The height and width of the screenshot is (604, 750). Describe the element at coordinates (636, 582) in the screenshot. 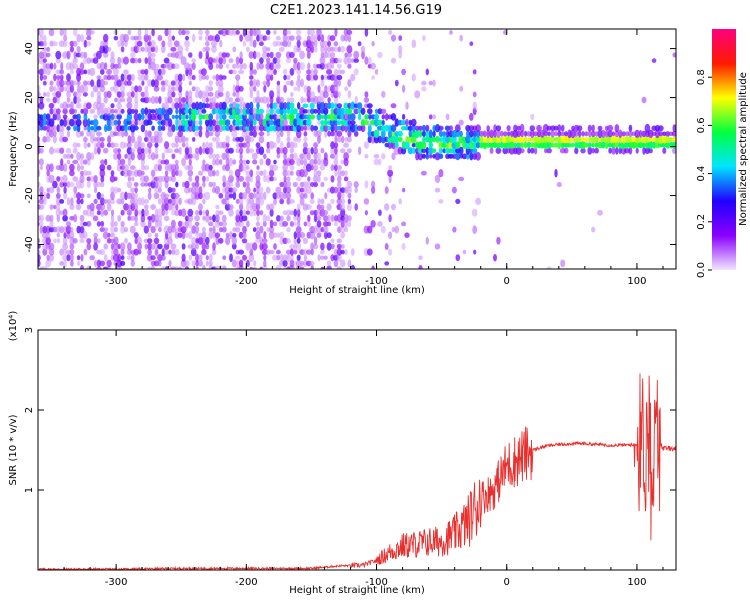

I see `snr-x-tick-label: 100` at that location.